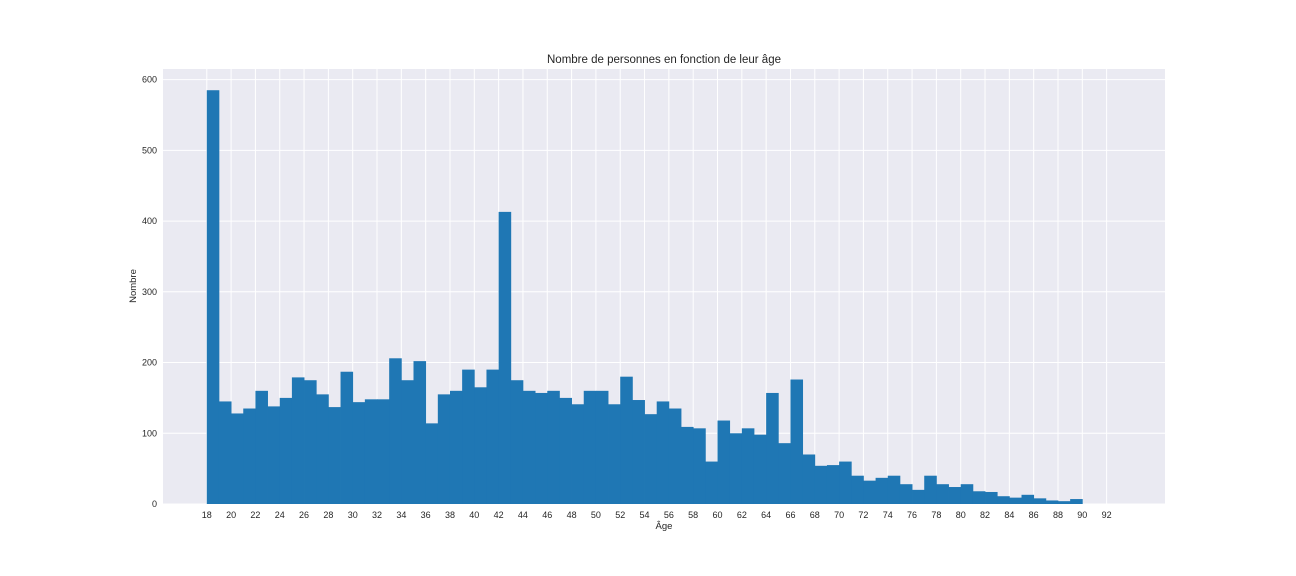 The image size is (1296, 576). I want to click on x-tick-label: 92, so click(1107, 515).